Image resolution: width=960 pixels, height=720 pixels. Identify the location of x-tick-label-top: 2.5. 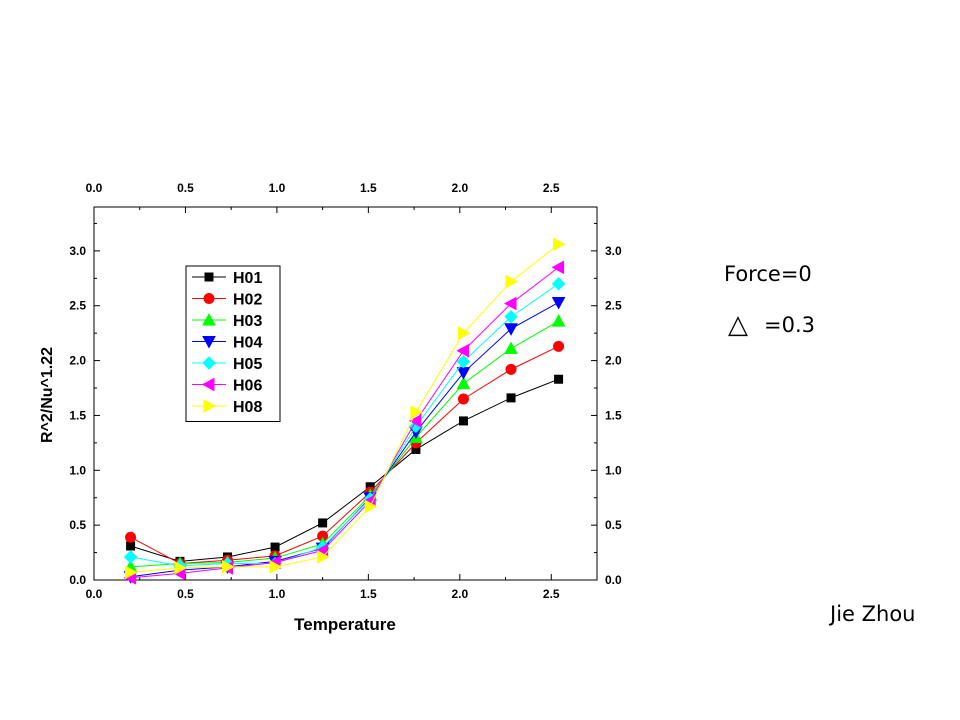
(551, 188).